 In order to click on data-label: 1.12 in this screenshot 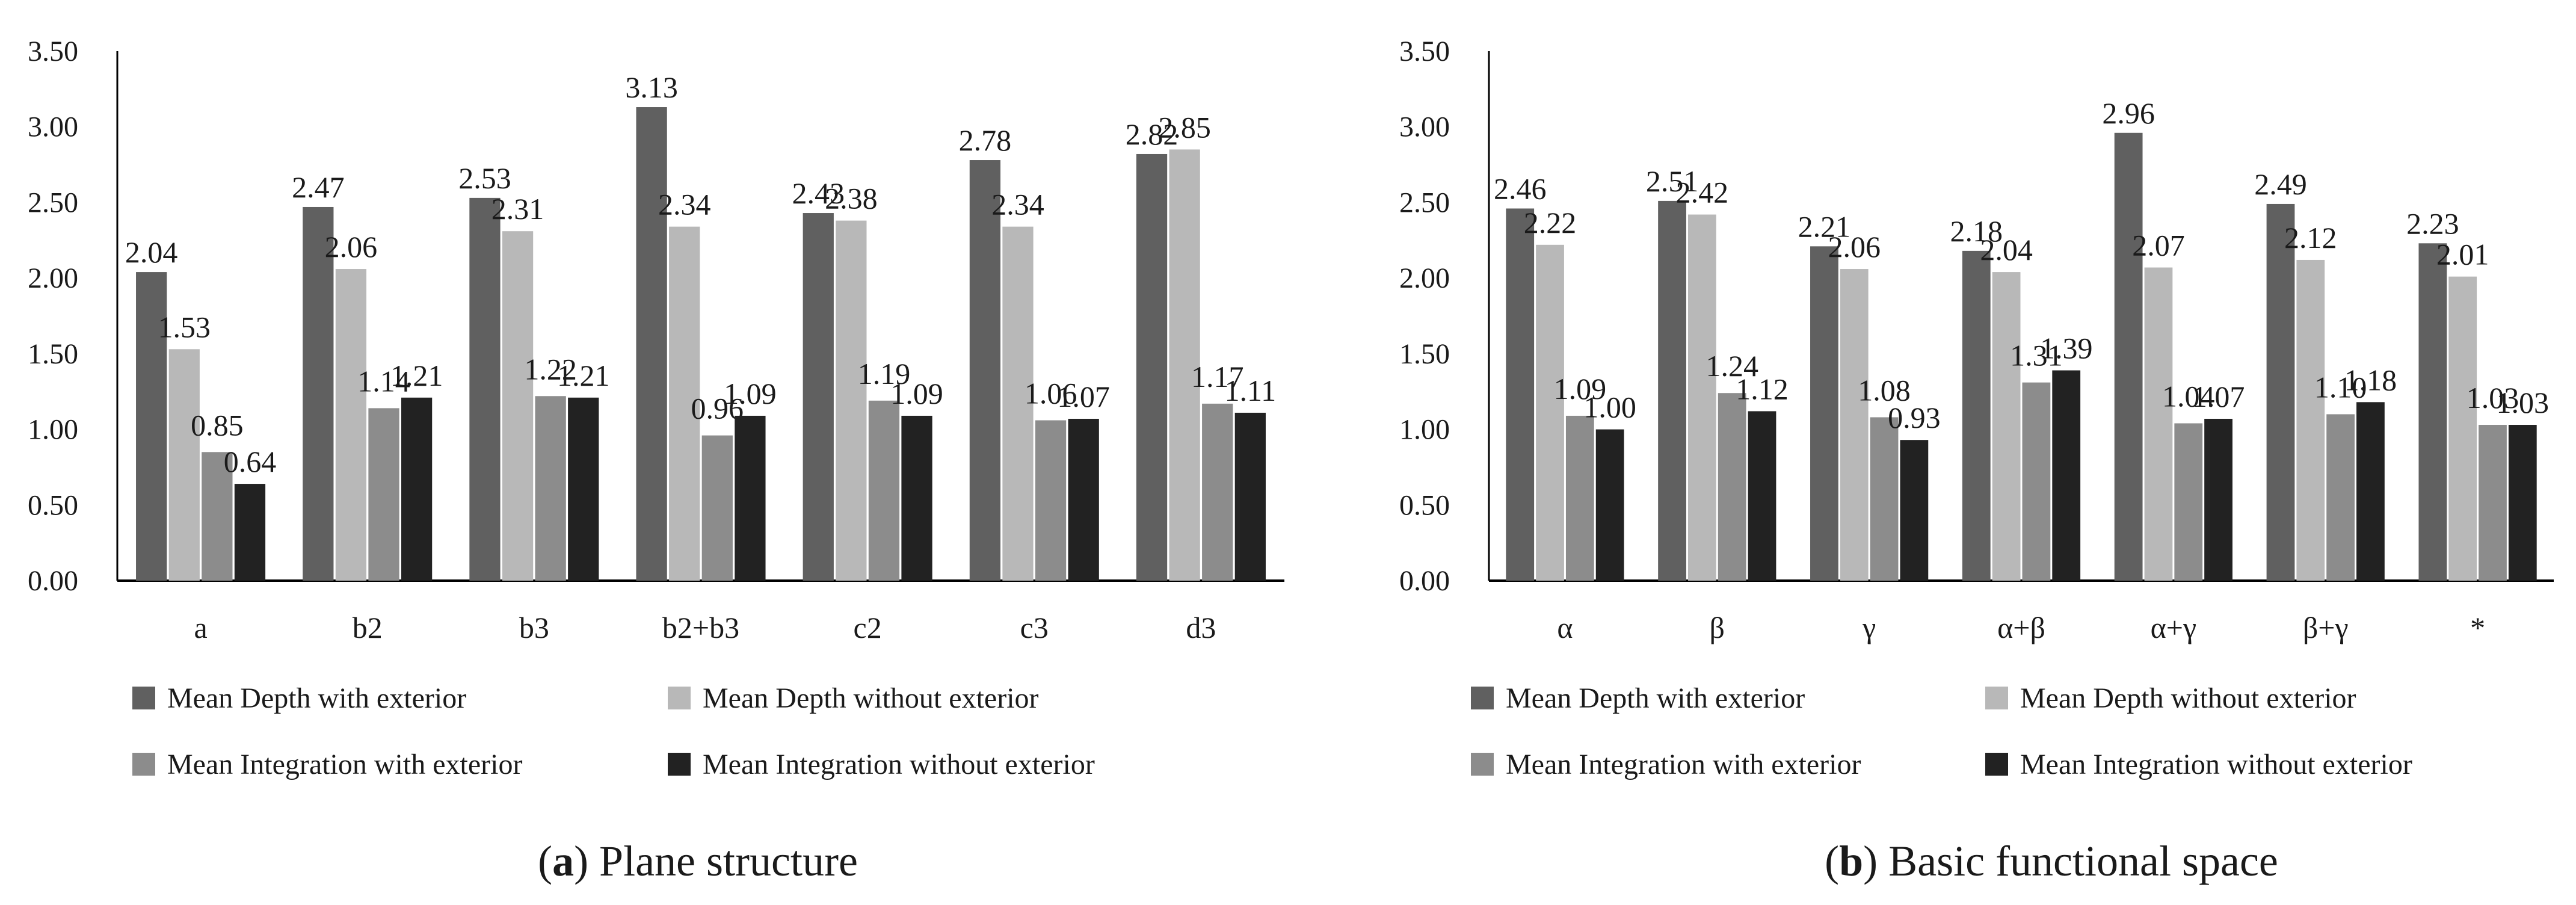, I will do `click(1762, 389)`.